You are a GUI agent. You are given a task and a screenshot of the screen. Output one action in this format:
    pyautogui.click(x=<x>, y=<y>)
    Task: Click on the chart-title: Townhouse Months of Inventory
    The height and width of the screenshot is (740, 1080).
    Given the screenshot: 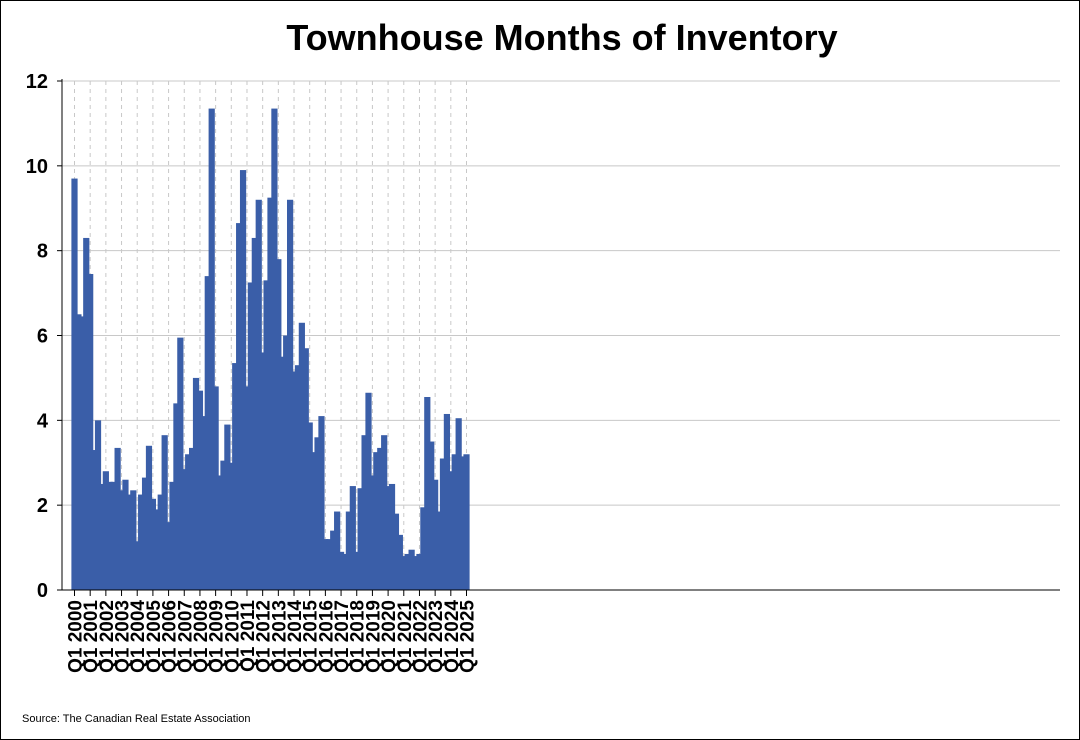 What is the action you would take?
    pyautogui.click(x=561, y=37)
    